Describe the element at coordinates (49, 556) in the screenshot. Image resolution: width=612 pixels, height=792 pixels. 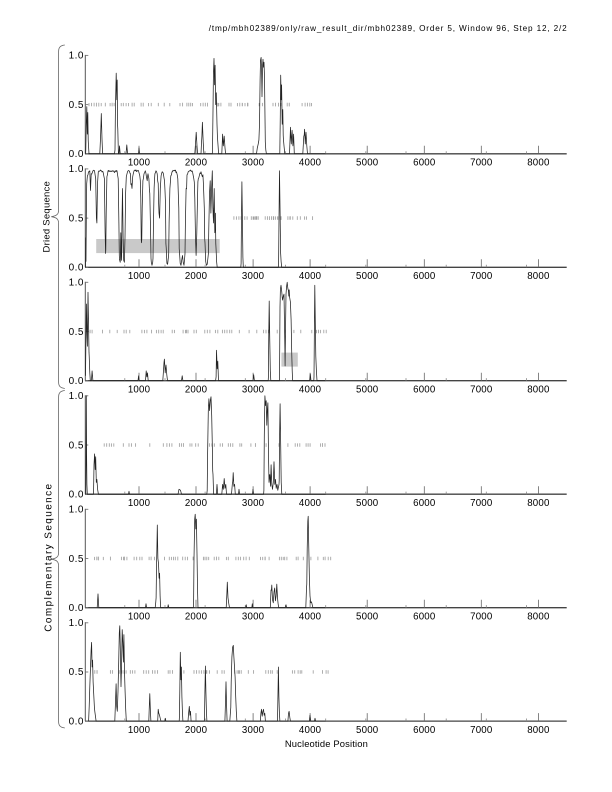
I see `svg-text: Complementary Sequence` at that location.